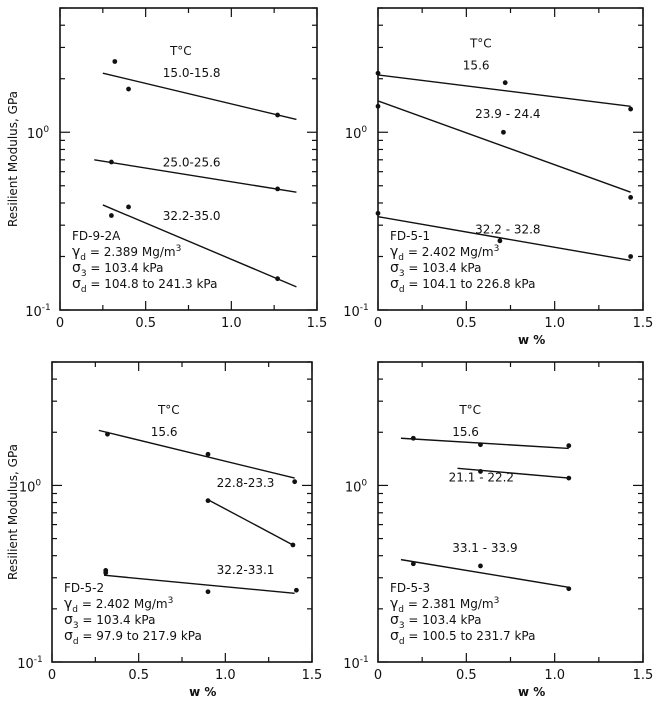  Describe the element at coordinates (410, 236) in the screenshot. I see `specimen-label: FD-5-1` at that location.